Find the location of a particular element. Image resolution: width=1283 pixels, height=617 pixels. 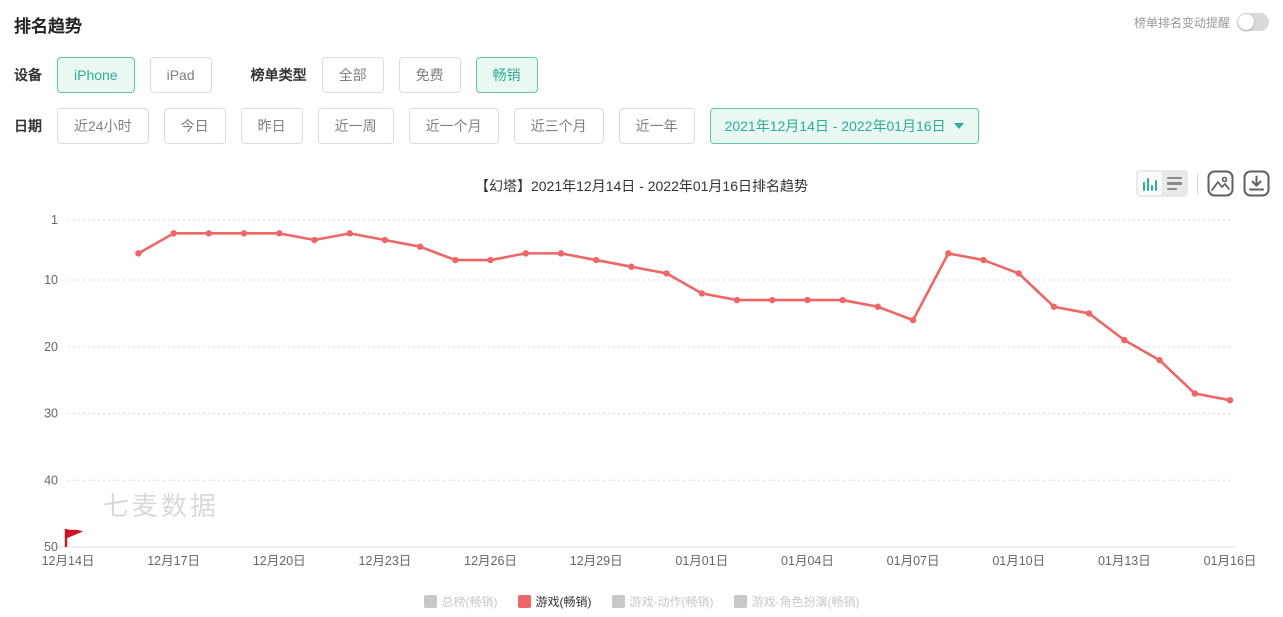

date-range-picker: 2021年12月14日 - 2022年01月16日 is located at coordinates (844, 126).